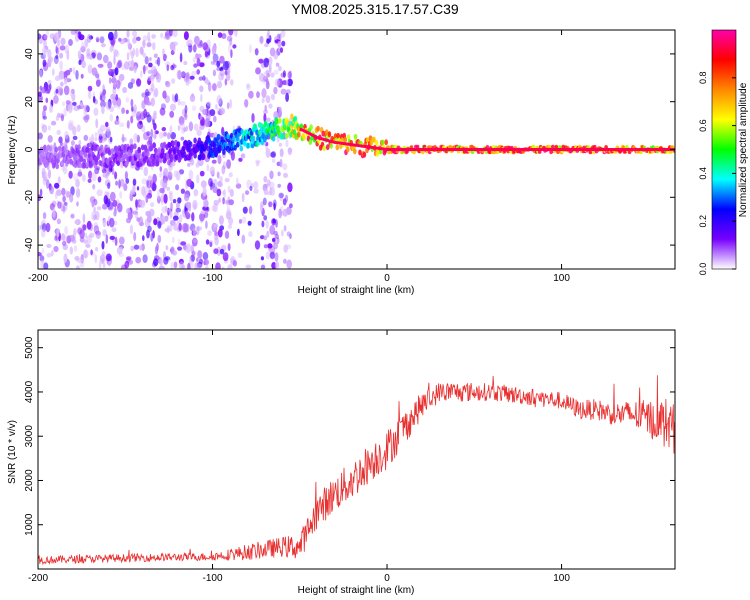 The width and height of the screenshot is (750, 600). Describe the element at coordinates (487, 139) in the screenshot. I see `heatmap-ridge-core` at that location.